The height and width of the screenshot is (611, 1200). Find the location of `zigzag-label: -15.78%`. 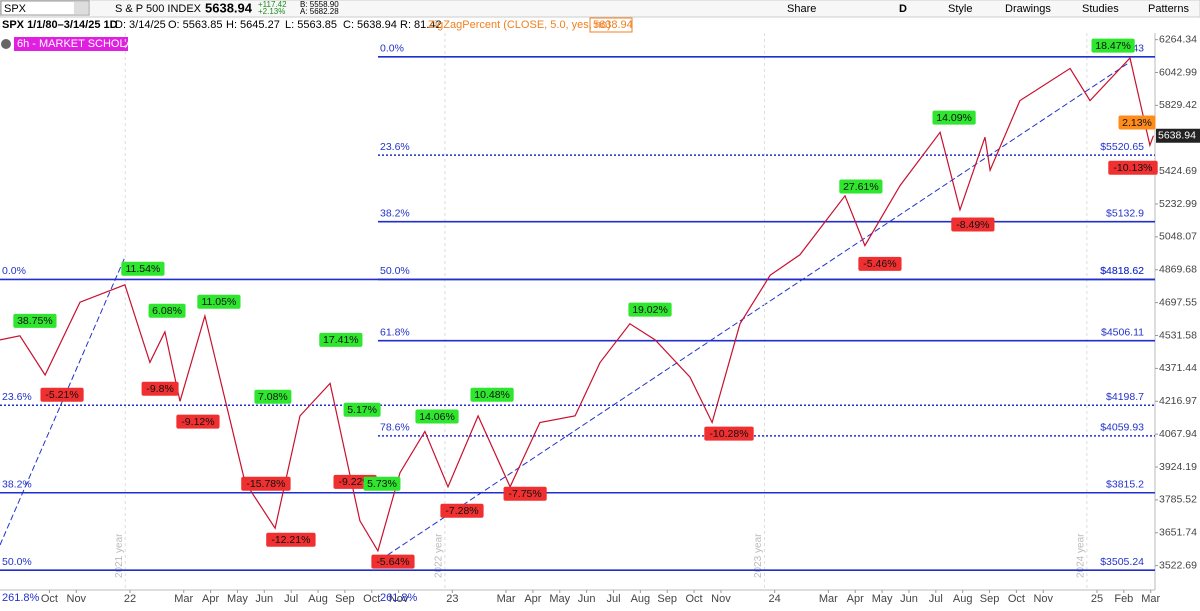

zigzag-label: -15.78% is located at coordinates (265, 484).